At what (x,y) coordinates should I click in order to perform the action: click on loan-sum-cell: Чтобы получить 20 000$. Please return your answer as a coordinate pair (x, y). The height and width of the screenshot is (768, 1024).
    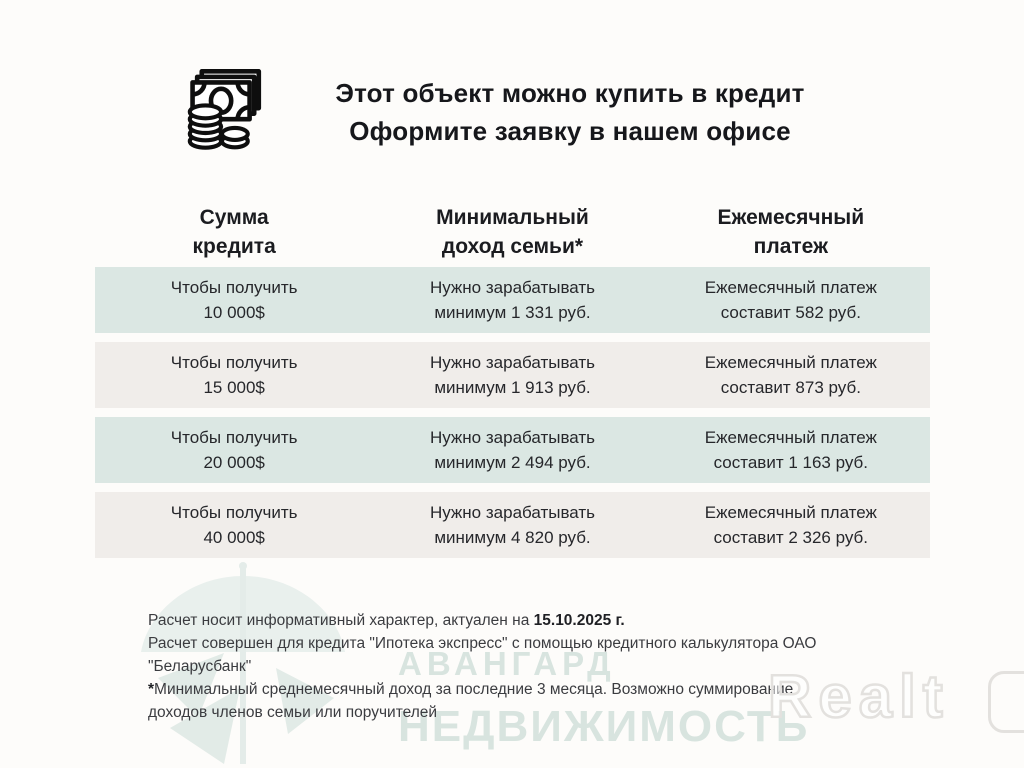
    Looking at the image, I should click on (234, 450).